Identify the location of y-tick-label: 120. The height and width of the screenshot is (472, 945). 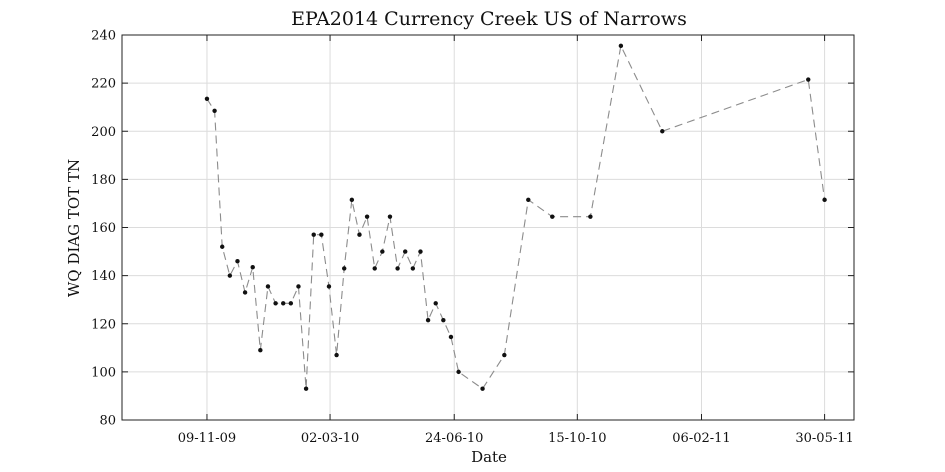
(103, 324).